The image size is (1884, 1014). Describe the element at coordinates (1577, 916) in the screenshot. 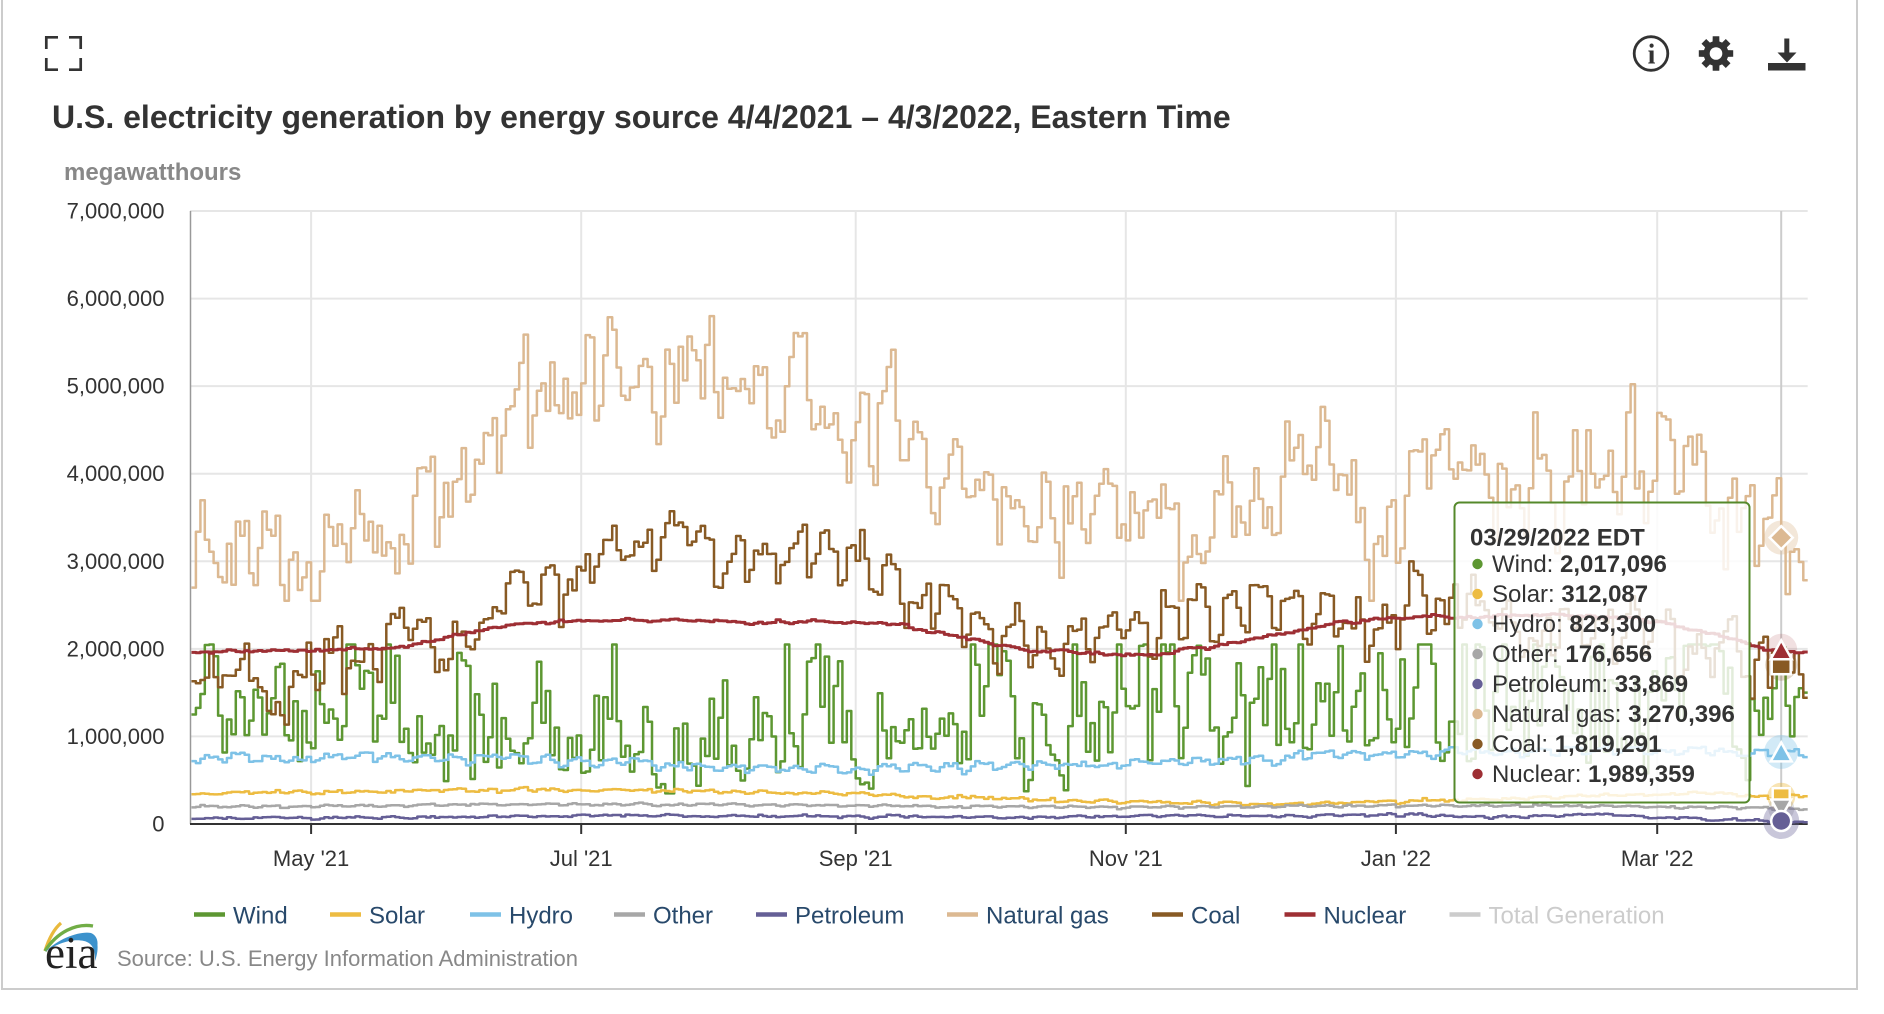

I see `svg-text: Total Generation` at that location.